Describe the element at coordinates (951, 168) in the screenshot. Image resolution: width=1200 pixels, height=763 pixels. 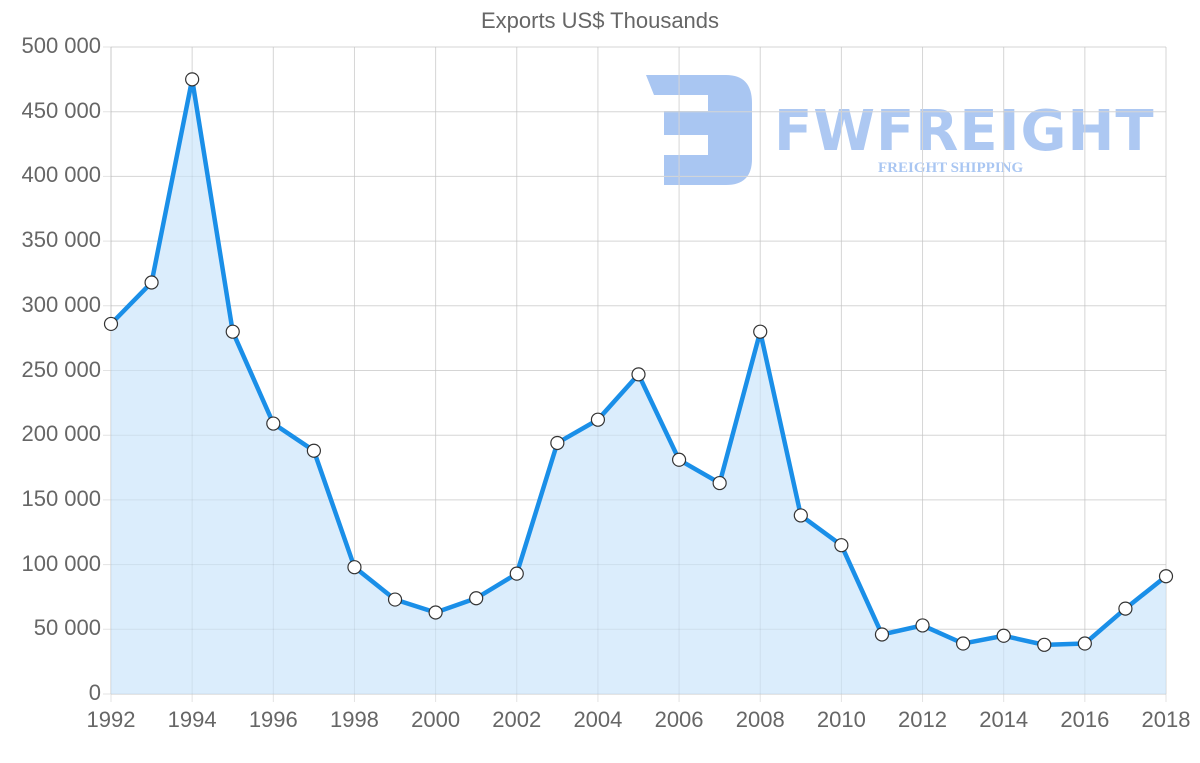
I see `brand-tagline: FREIGHT SHIPPING` at that location.